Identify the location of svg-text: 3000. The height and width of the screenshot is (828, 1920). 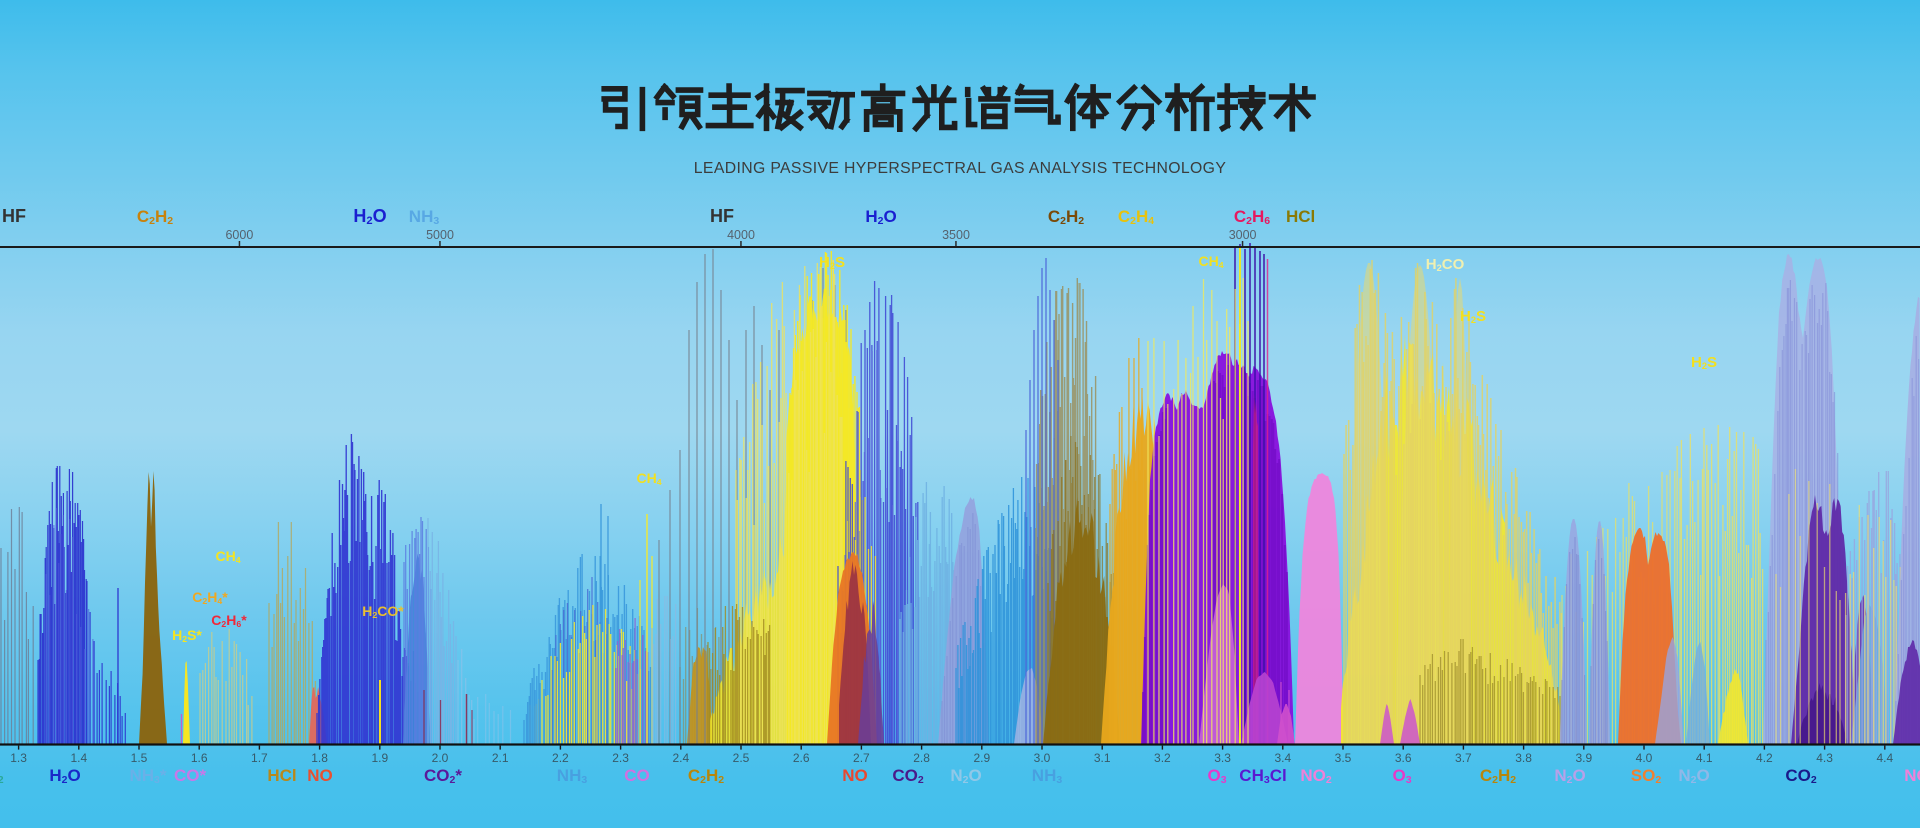
(1243, 235).